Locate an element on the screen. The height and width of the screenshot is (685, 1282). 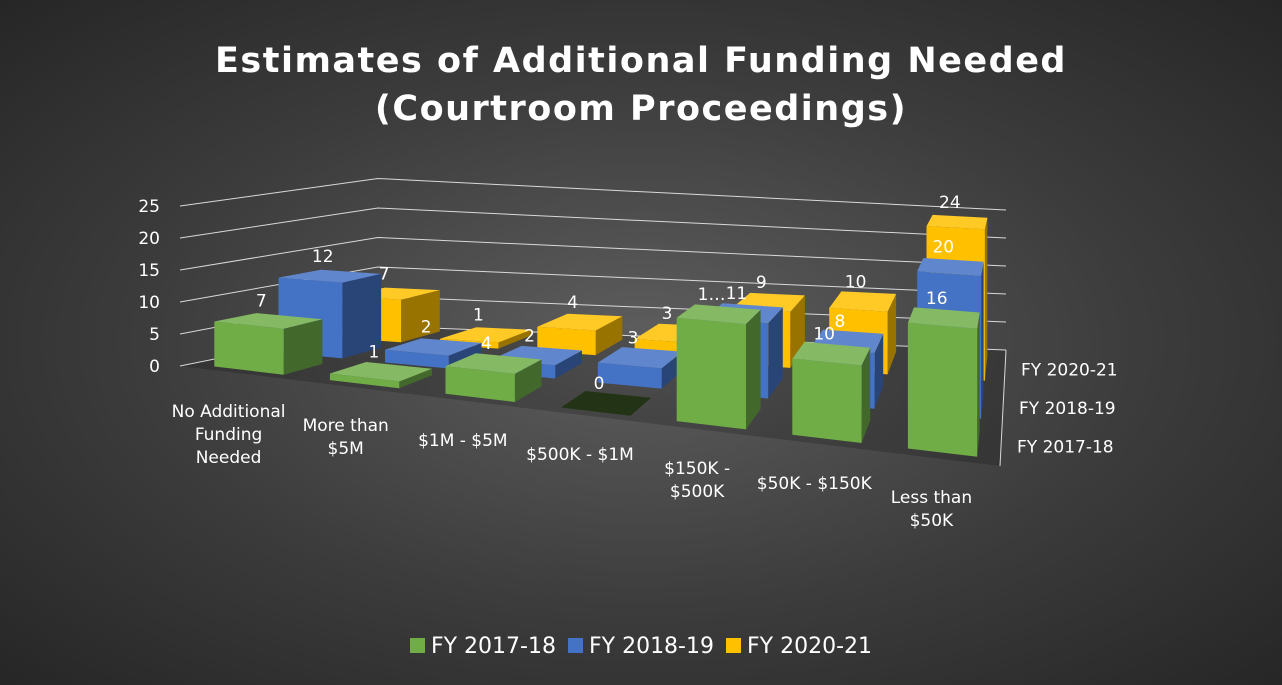
x-tick-label: No Additional Funding Needed is located at coordinates (228, 435).